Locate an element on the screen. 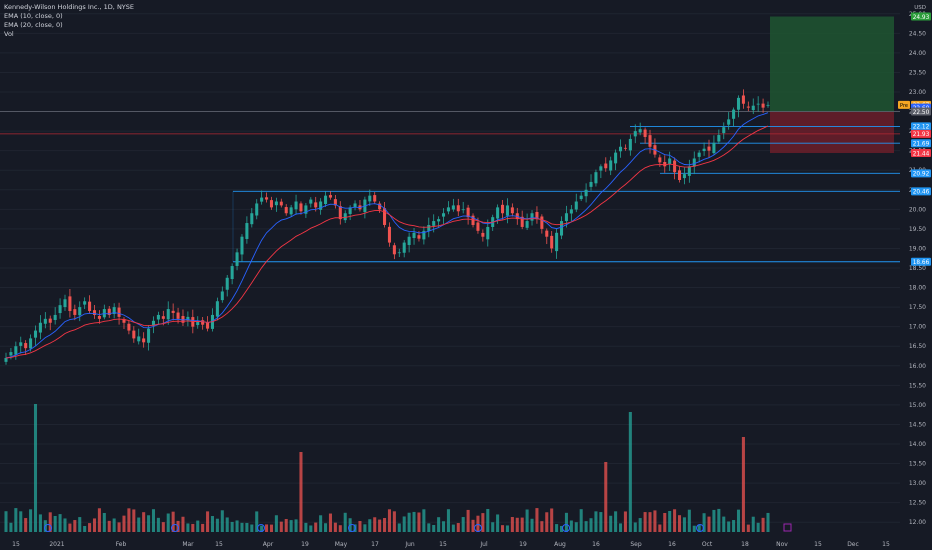 The width and height of the screenshot is (932, 550). y-tick-label: 23.50 is located at coordinates (917, 72).